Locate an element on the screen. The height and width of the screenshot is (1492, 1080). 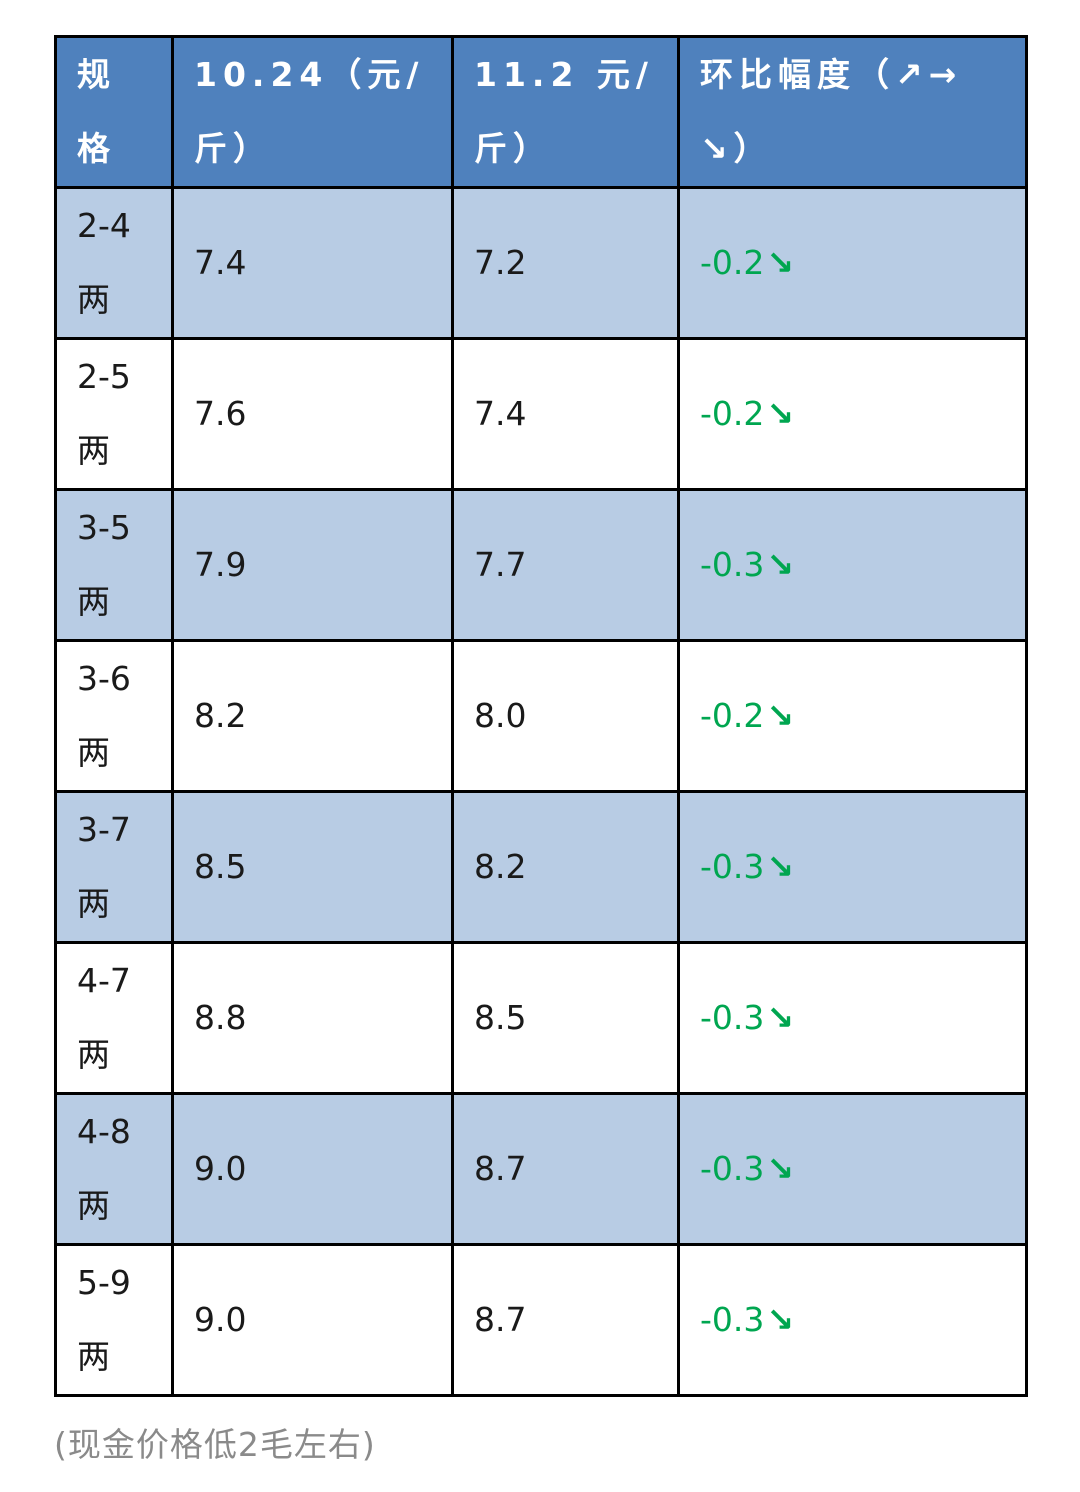
header-row: 规格 10.24（元/斤） 11.2 元/斤） 环比幅度（↗→↘） is located at coordinates (541, 112).